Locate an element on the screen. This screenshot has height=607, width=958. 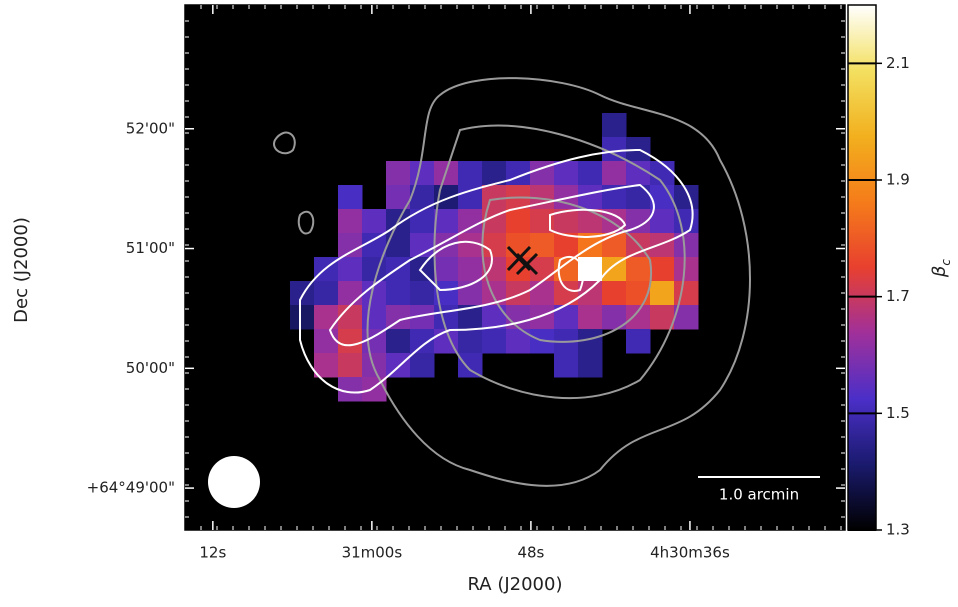
colorbar-symbol: β is located at coordinates (939, 272).